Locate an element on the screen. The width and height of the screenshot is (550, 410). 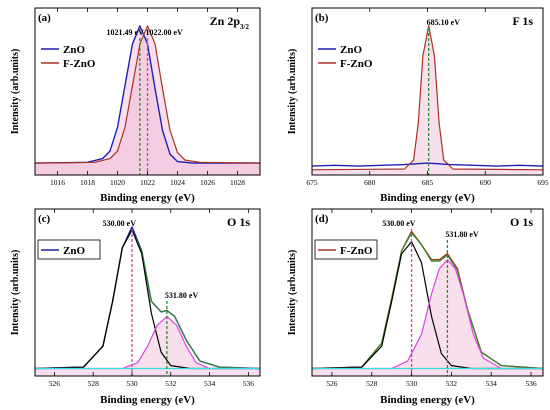
legend: ZnO is located at coordinates (69, 249).